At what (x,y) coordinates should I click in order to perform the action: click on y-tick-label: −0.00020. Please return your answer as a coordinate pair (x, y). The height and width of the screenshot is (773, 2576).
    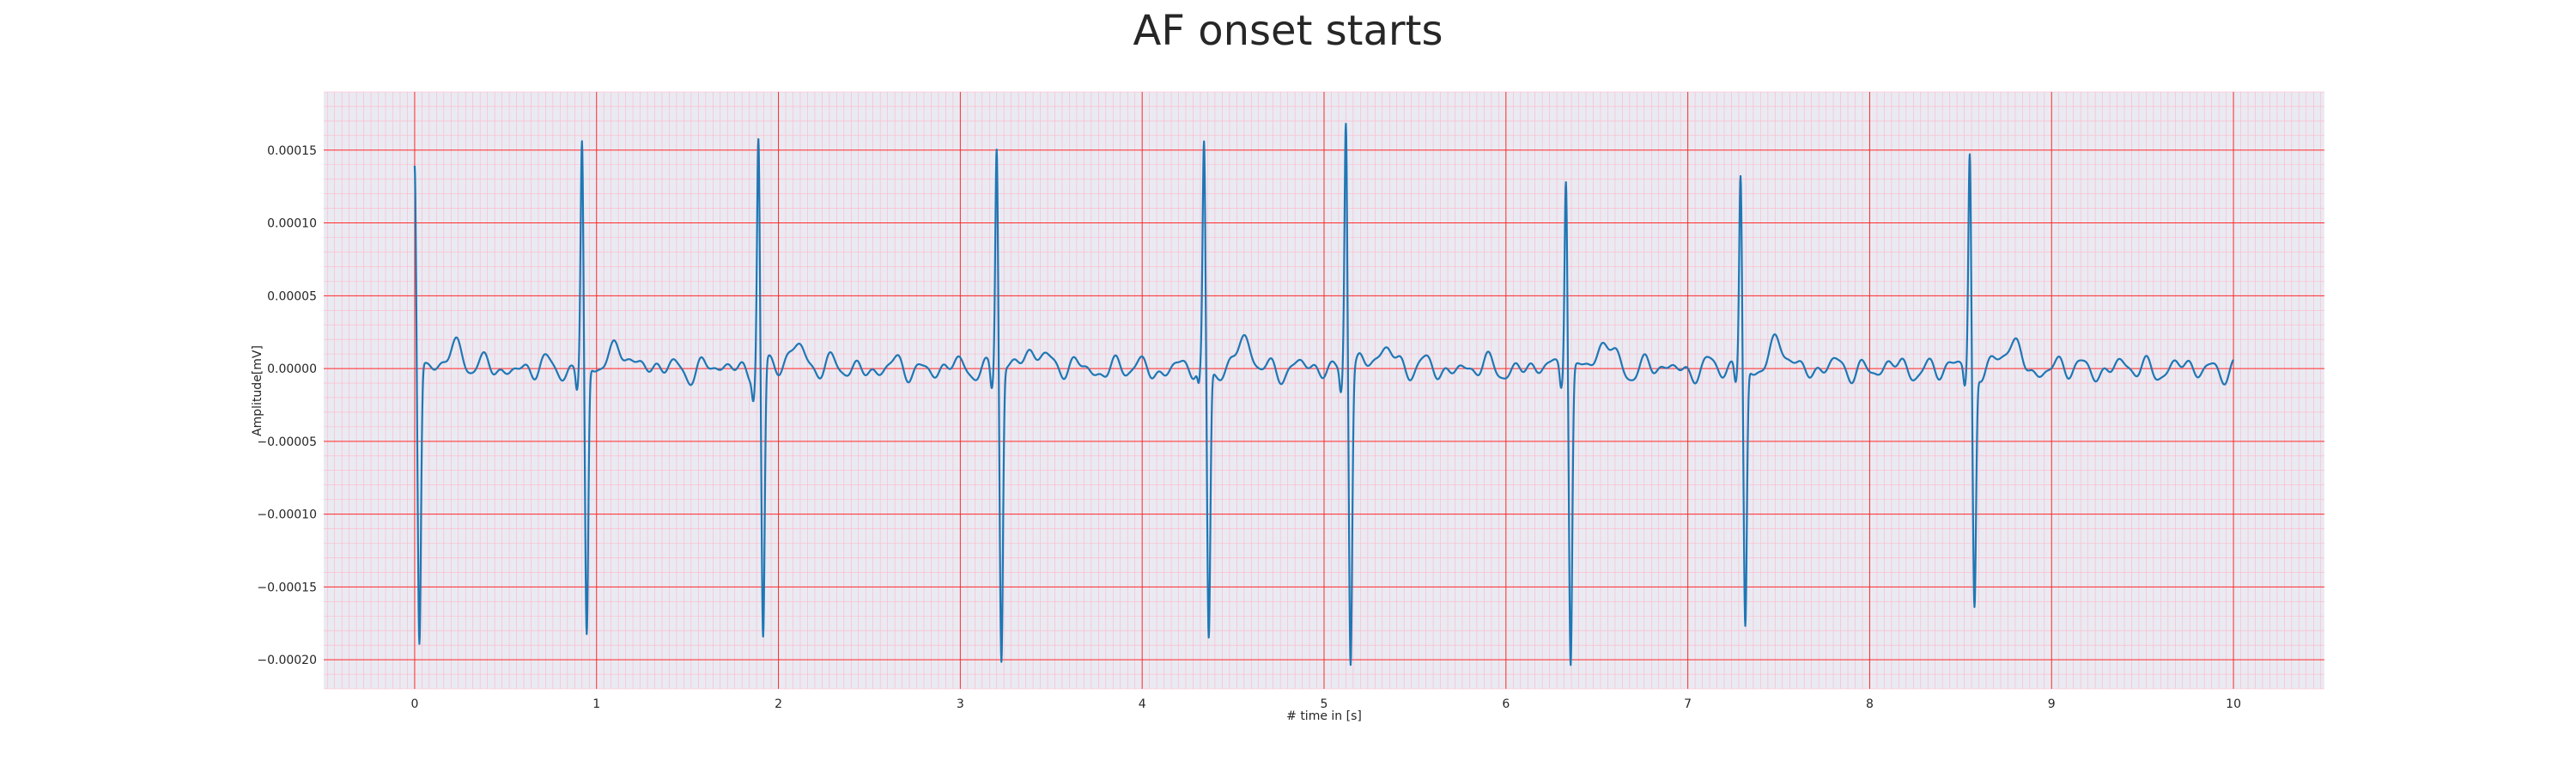
    Looking at the image, I should click on (287, 660).